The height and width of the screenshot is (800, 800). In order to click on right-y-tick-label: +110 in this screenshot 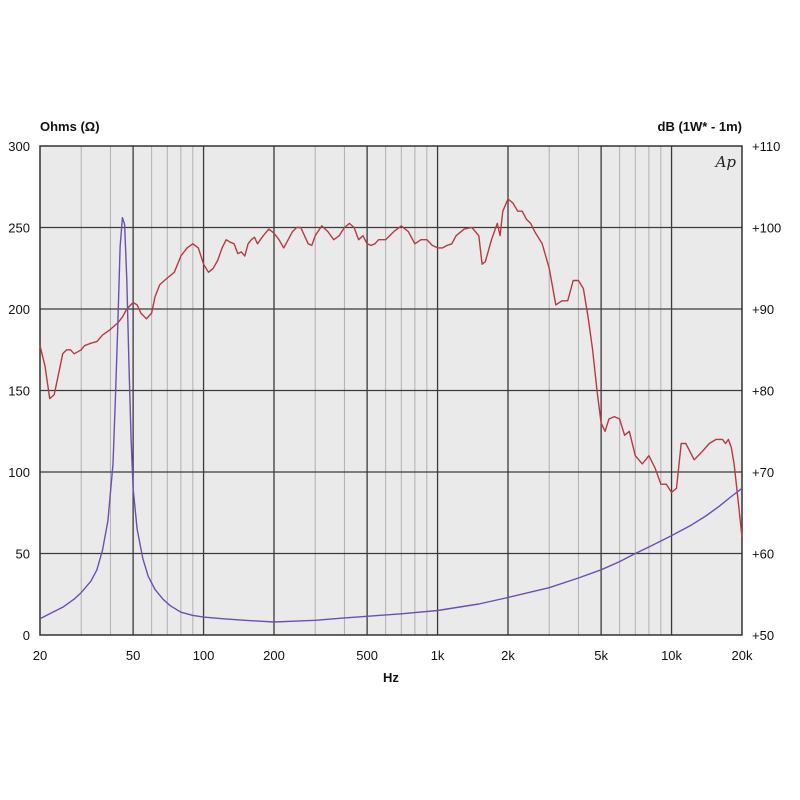, I will do `click(766, 146)`.